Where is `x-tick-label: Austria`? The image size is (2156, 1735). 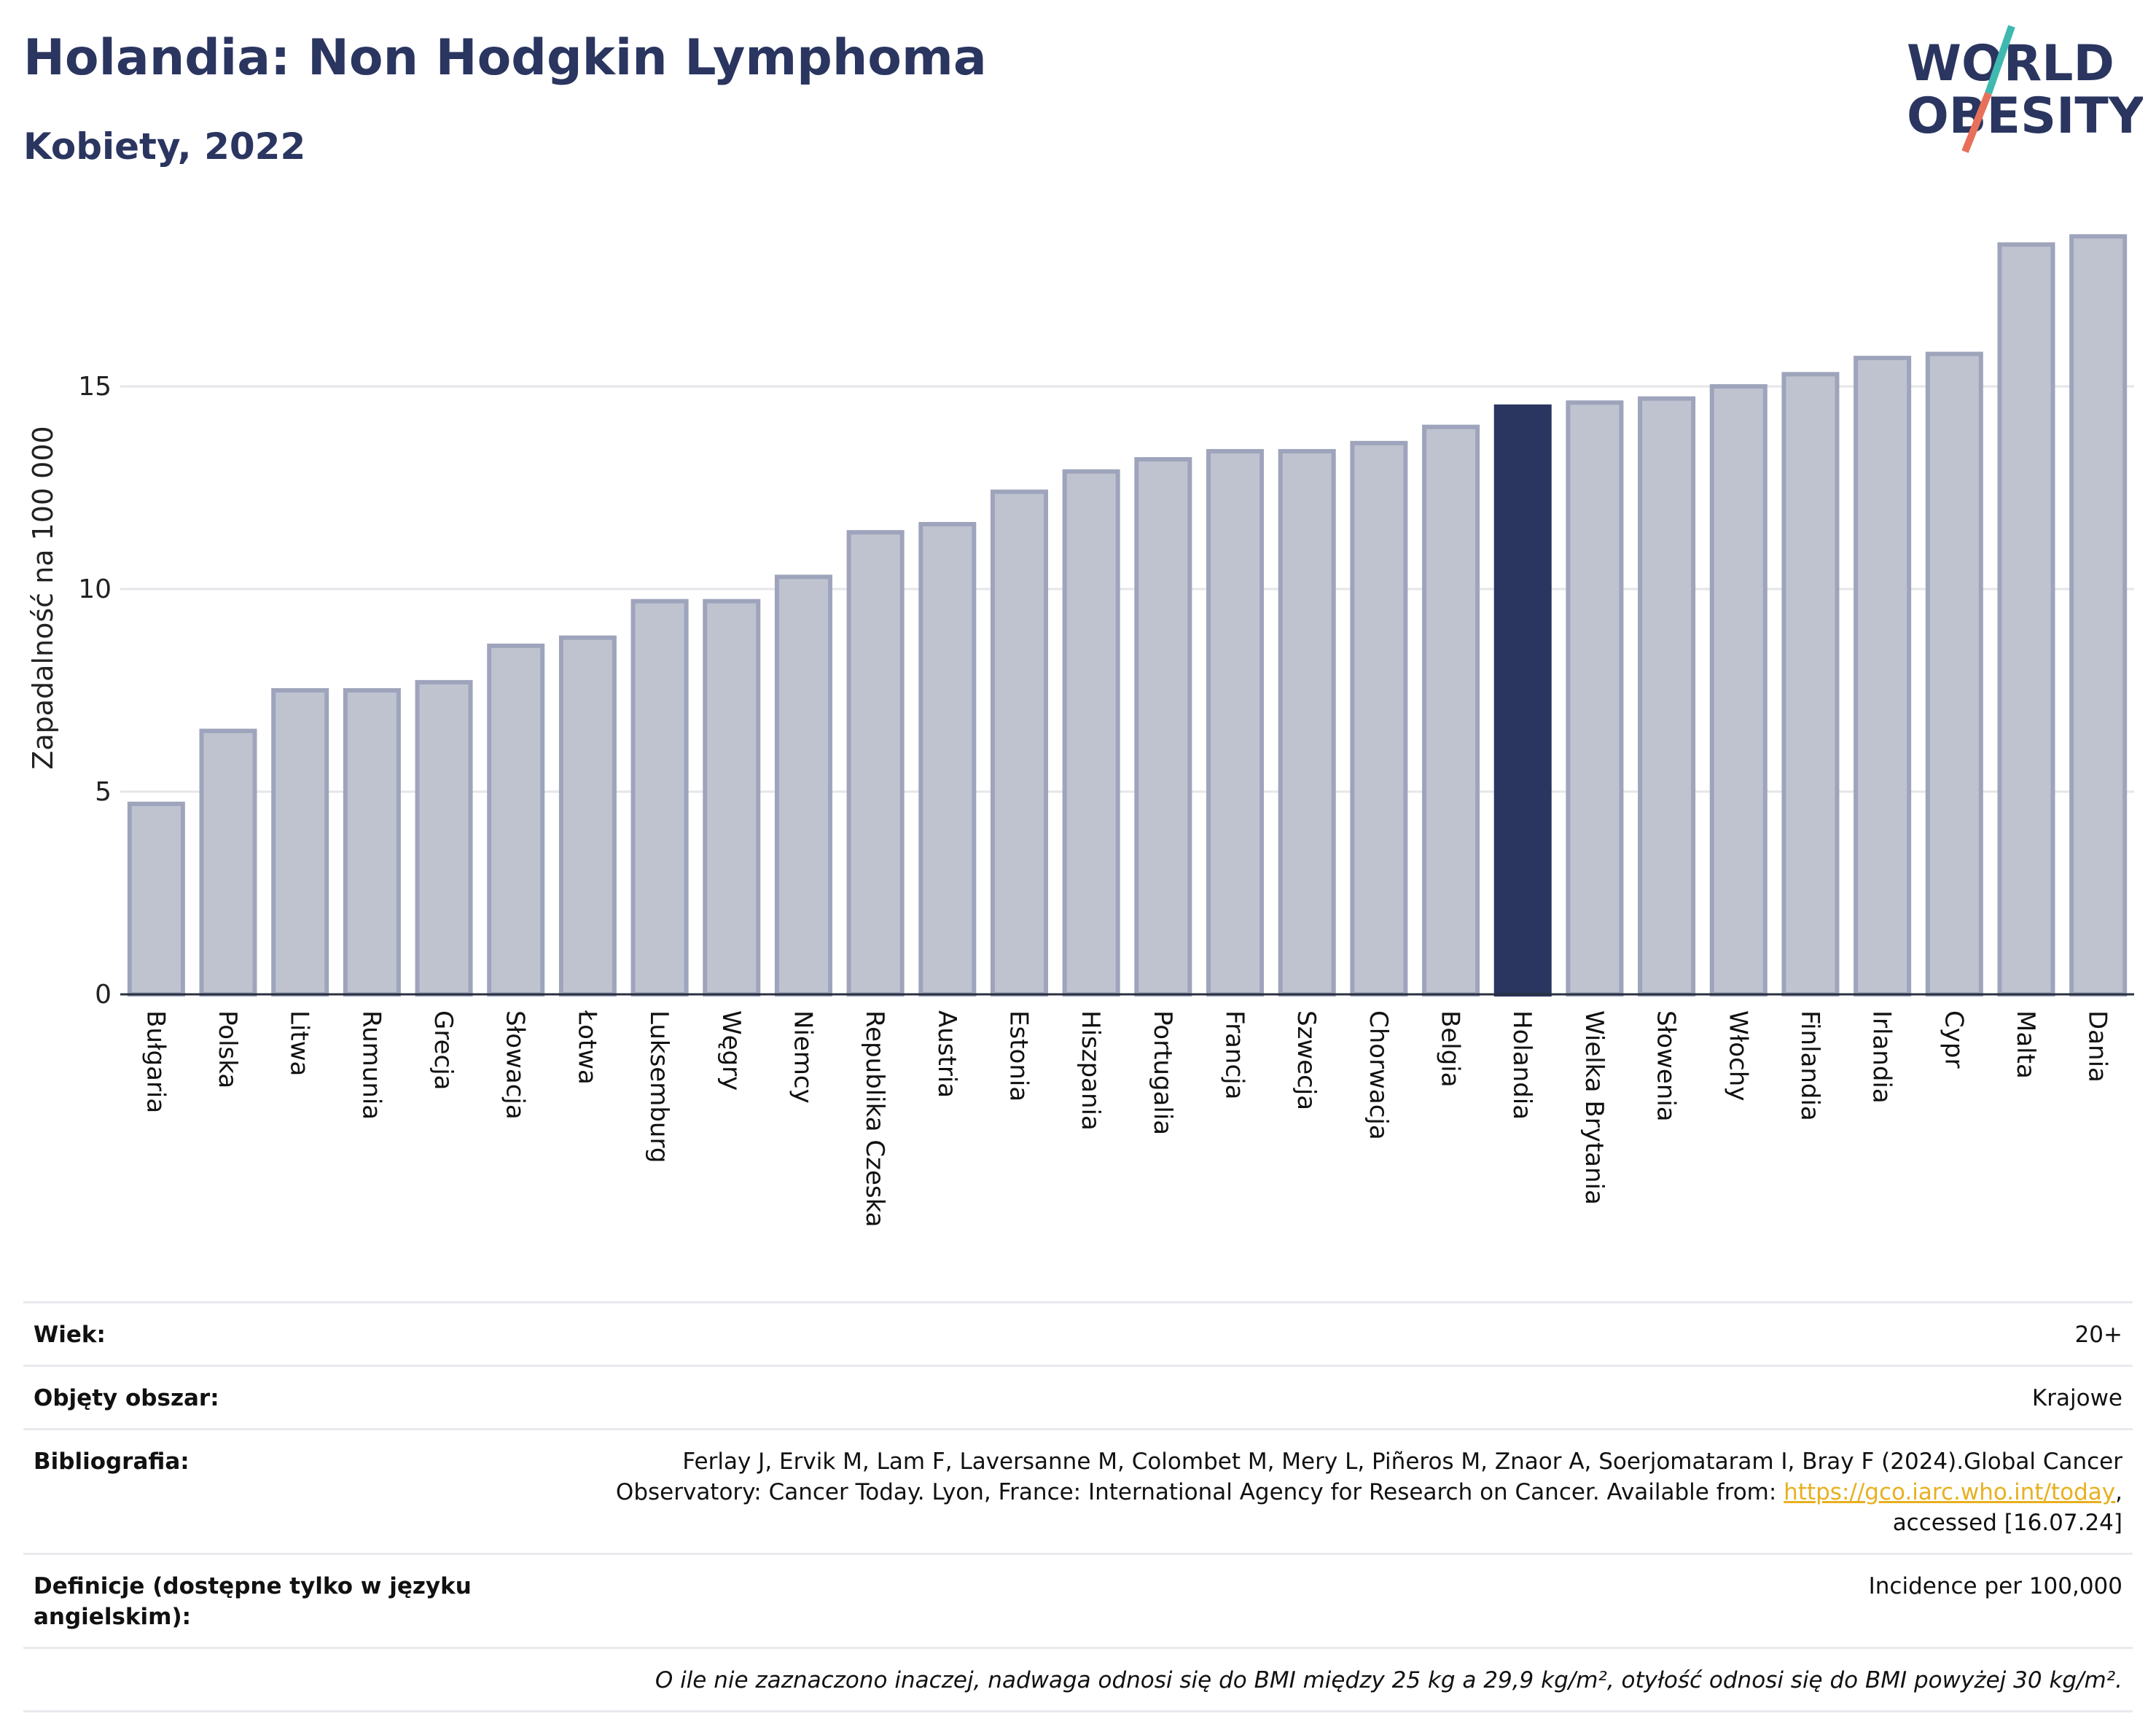 x-tick-label: Austria is located at coordinates (947, 1054).